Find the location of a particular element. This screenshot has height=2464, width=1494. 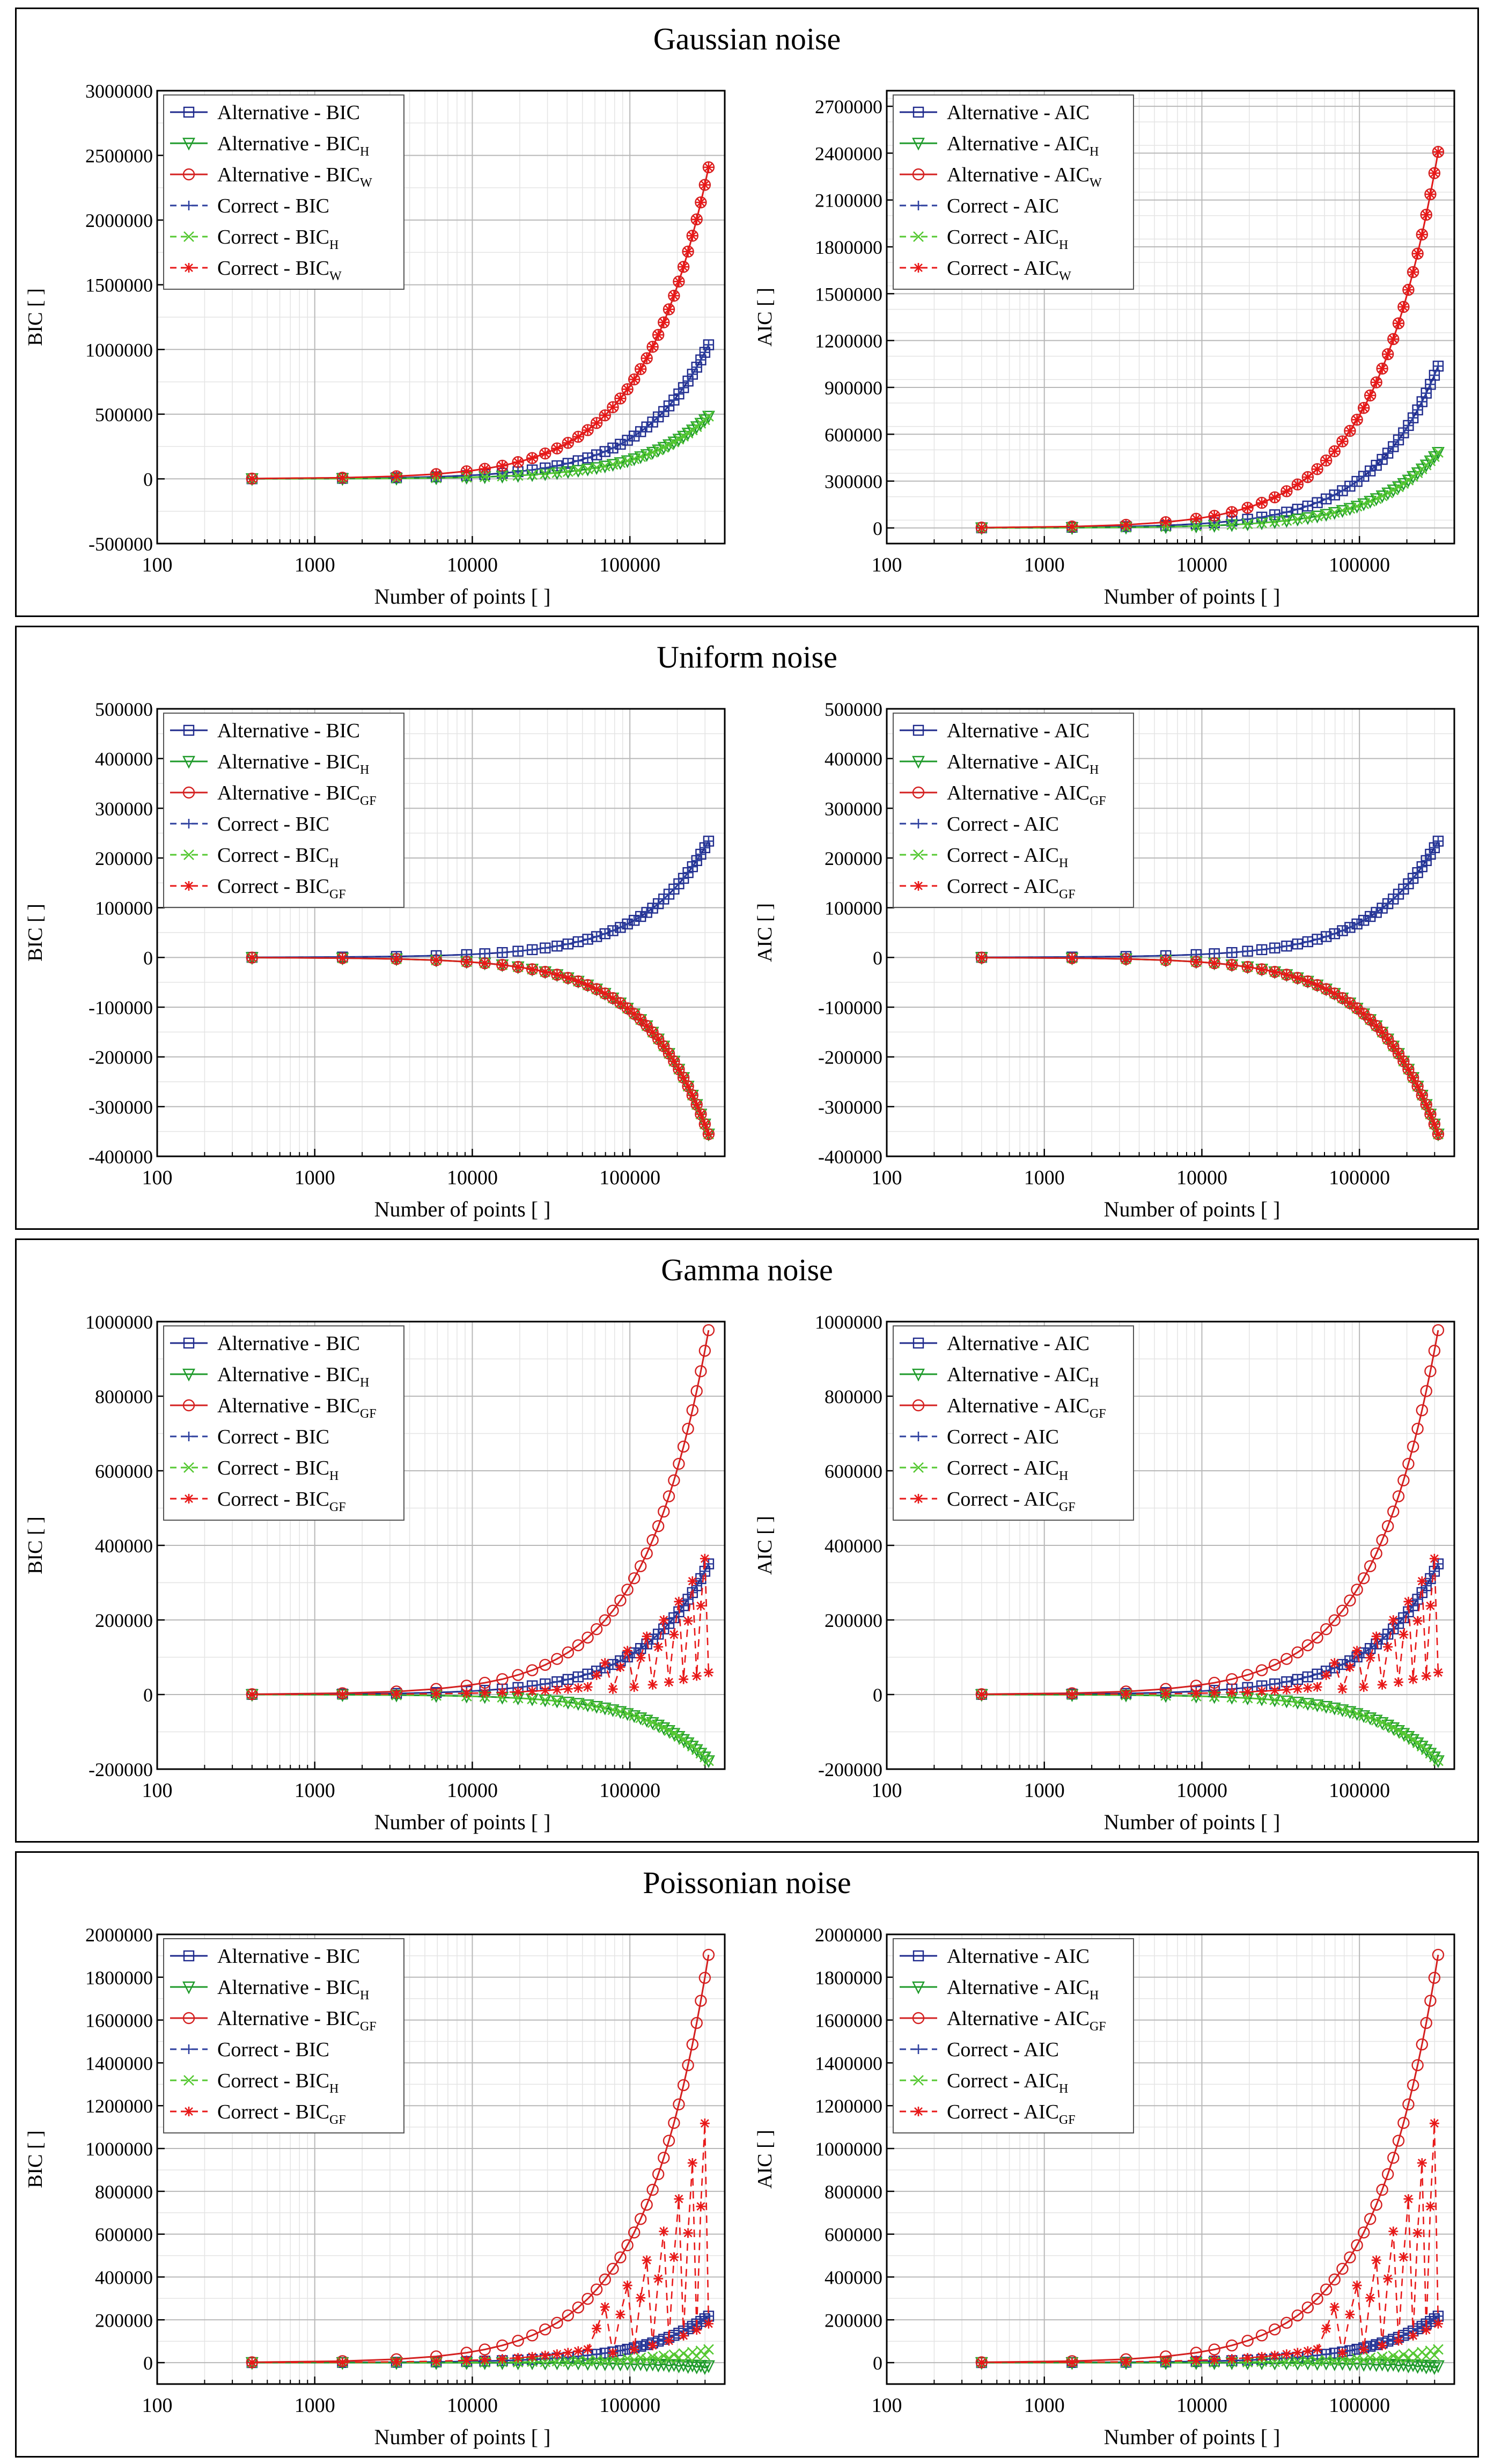

legend-subscript: W is located at coordinates (1096, 183).